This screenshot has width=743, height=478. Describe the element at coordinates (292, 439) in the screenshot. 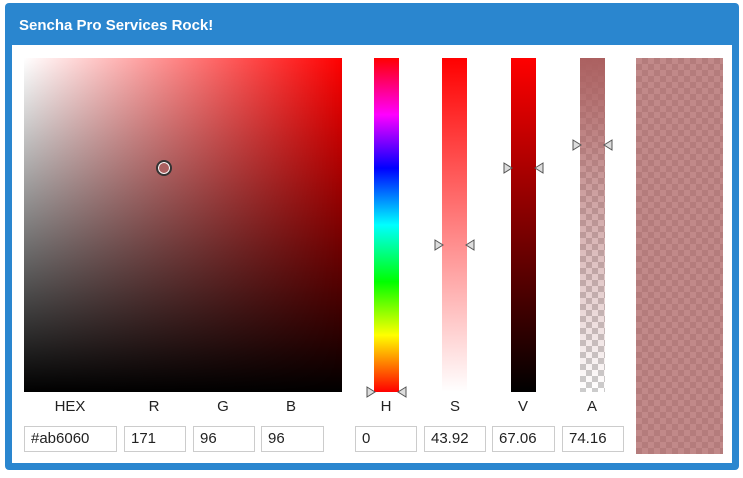

I see `b-input: 96` at that location.